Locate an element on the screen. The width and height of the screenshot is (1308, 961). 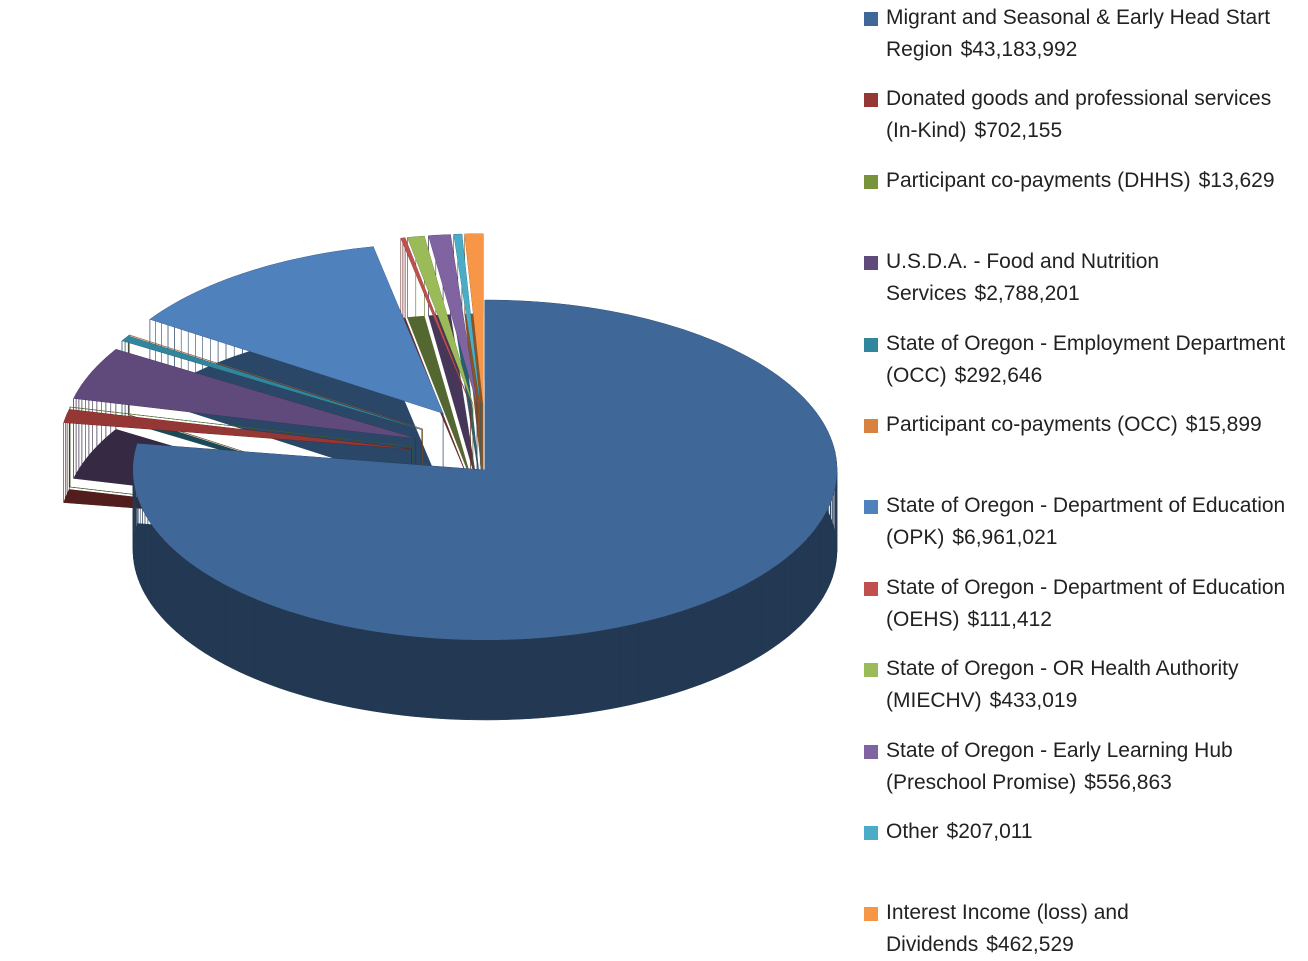
legend-value: $556,863 is located at coordinates (1128, 782).